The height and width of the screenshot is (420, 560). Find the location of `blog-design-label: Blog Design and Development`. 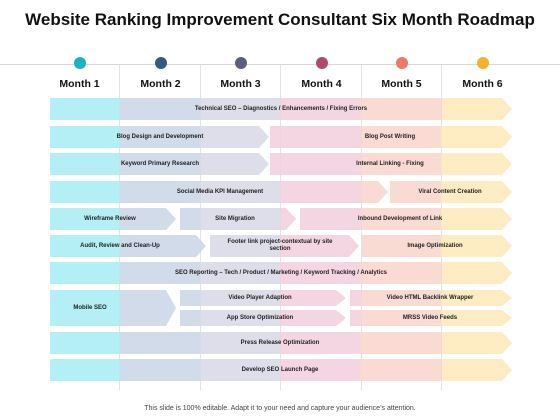

blog-design-label: Blog Design and Development is located at coordinates (160, 136).